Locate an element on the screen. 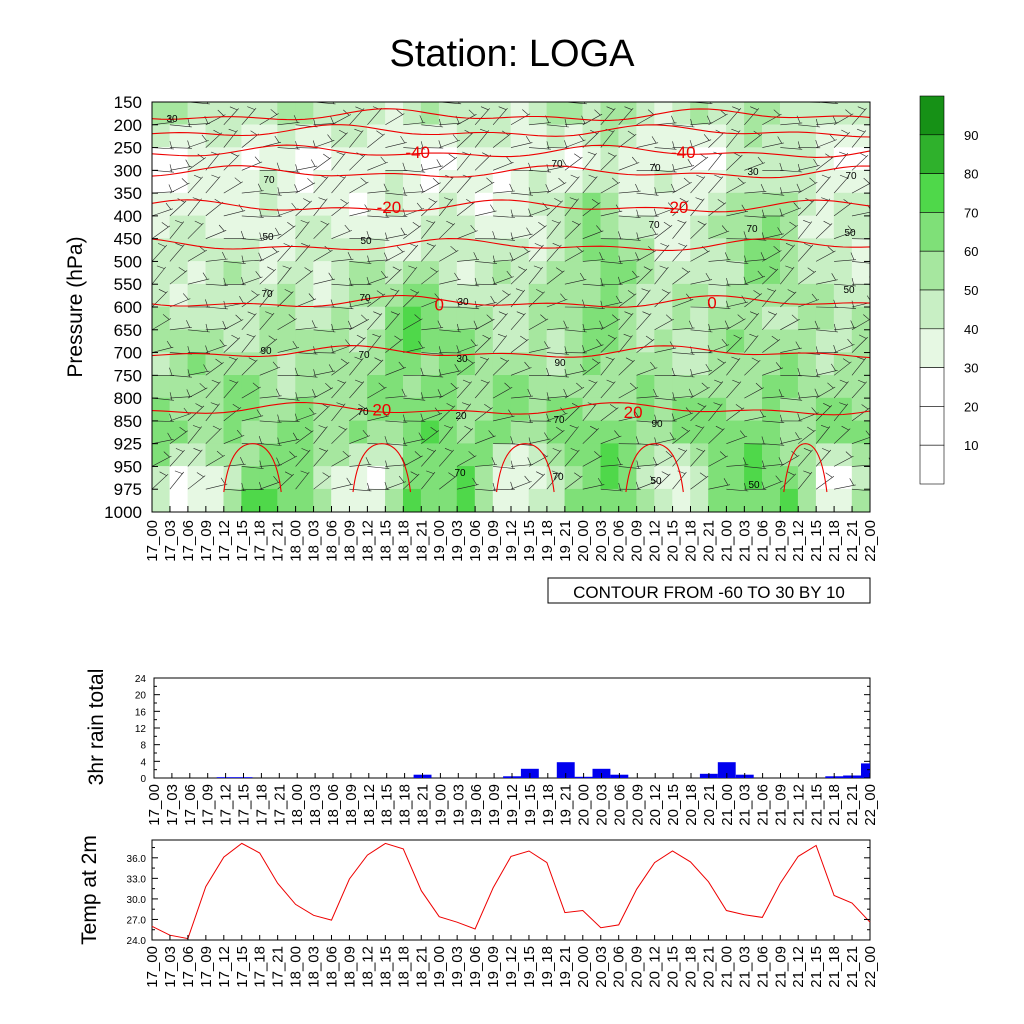  rain-time-tick-label: 17_18 is located at coordinates (261, 805).